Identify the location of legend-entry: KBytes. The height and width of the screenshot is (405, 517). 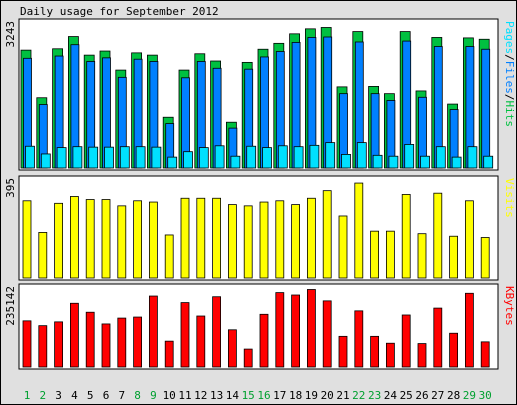
(509, 306).